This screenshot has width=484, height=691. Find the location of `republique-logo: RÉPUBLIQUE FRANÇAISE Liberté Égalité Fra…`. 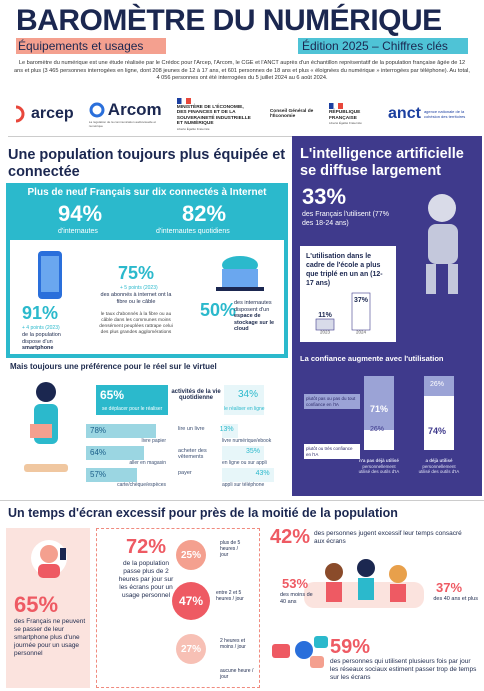

republique-logo: RÉPUBLIQUE FRANÇAISE Liberté Égalité Fra… is located at coordinates (350, 114).